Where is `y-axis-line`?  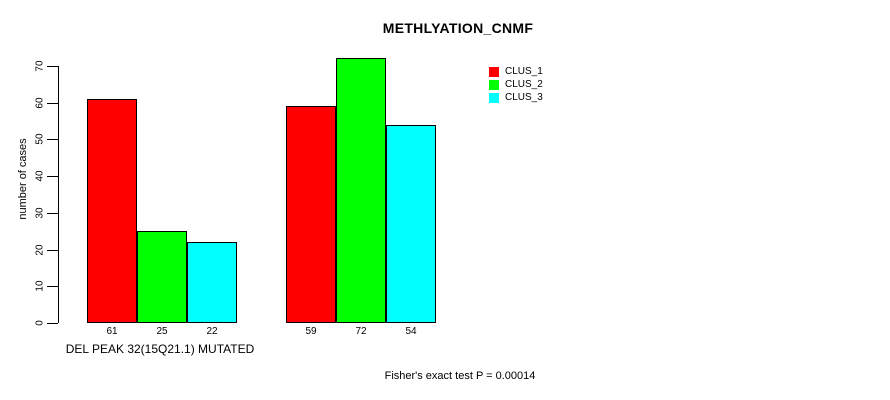 y-axis-line is located at coordinates (58, 194).